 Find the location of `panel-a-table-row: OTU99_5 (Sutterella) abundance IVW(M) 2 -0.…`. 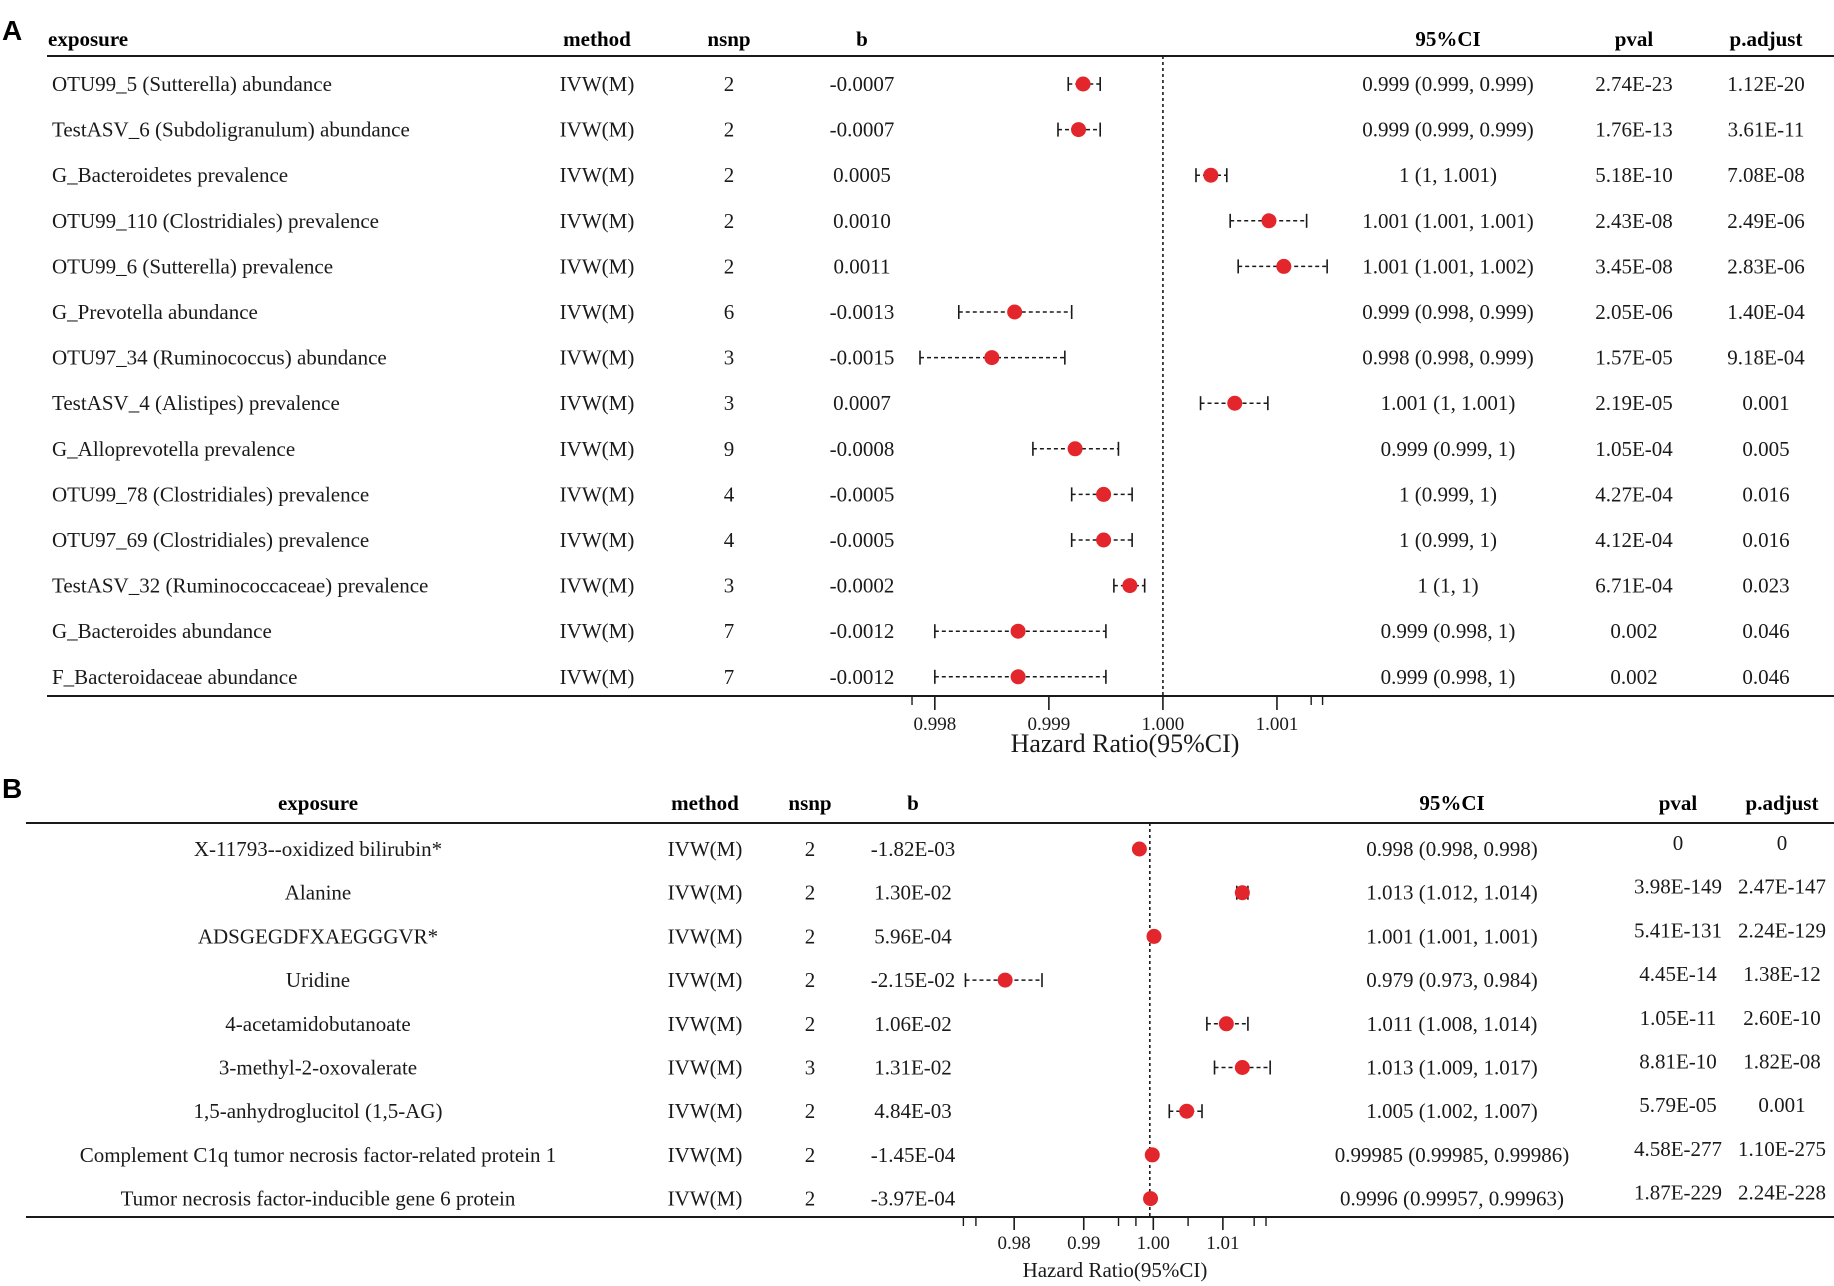

panel-a-table-row: OTU99_5 (Sutterella) abundance IVW(M) 2 -0.… is located at coordinates (928, 84).